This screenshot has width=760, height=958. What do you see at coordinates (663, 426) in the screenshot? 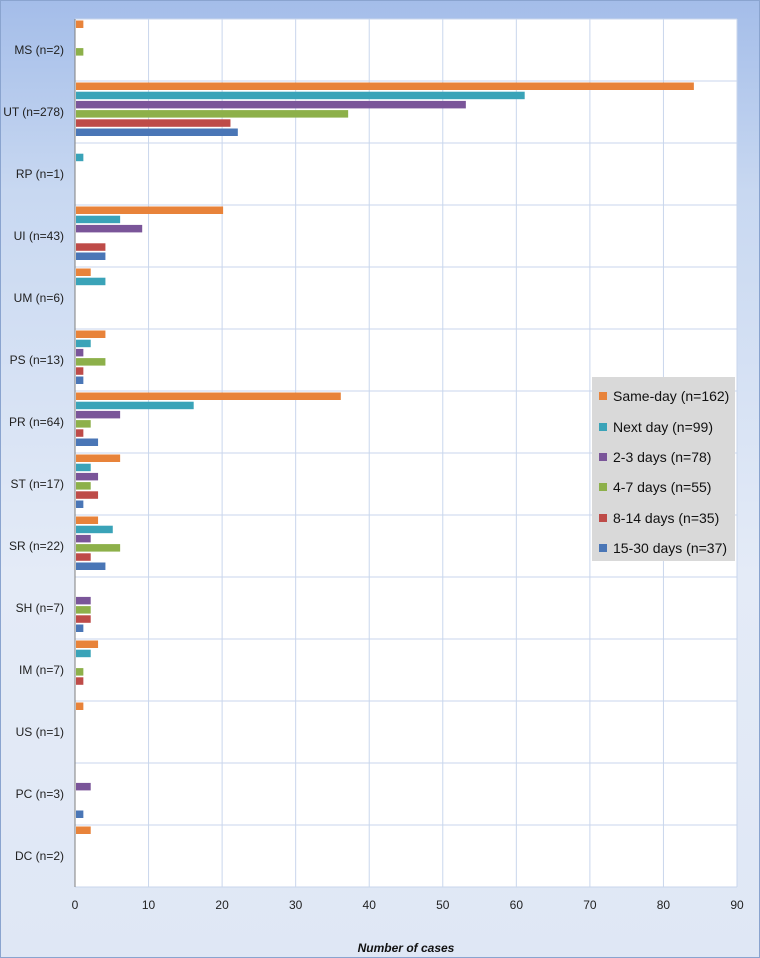
I see `legend-label: Next day (n=99)` at bounding box center [663, 426].